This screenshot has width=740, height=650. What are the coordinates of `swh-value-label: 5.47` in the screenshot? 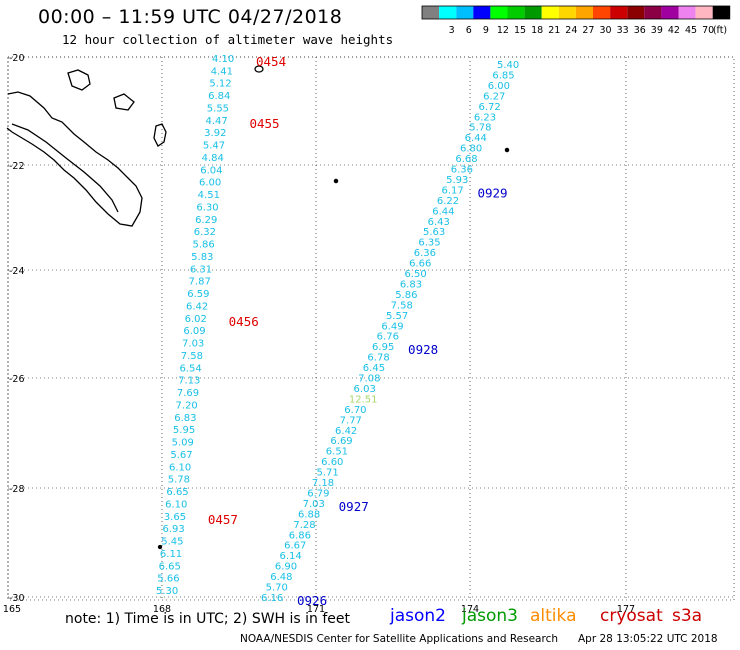 It's located at (214, 146).